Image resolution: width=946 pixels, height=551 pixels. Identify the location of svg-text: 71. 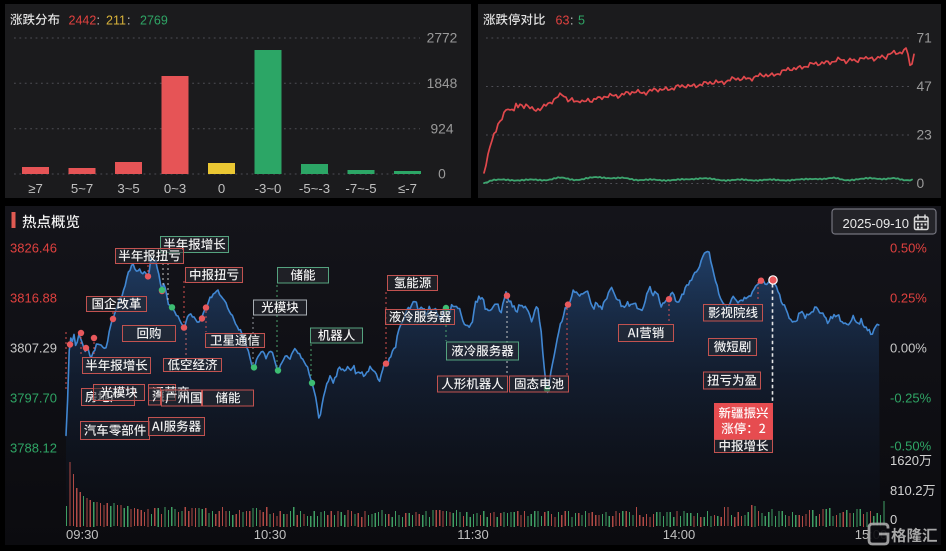
(924, 38).